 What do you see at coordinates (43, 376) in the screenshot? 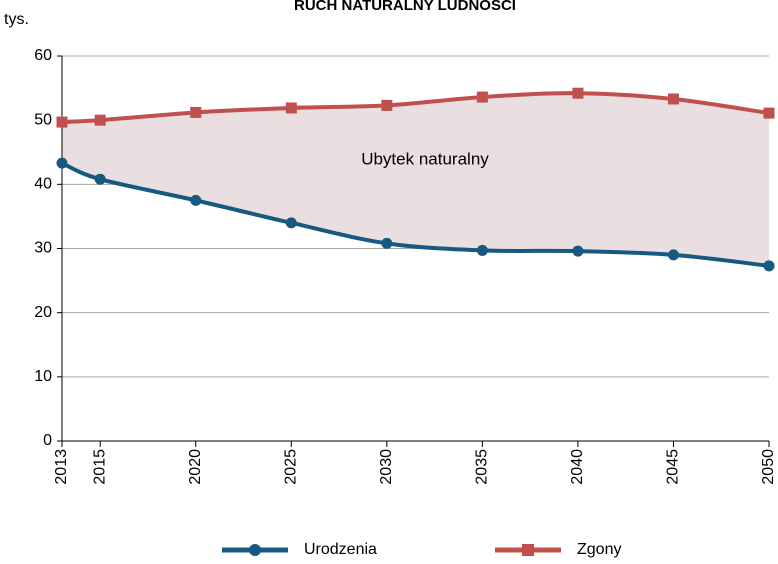
I see `y-tick-label: 10` at bounding box center [43, 376].